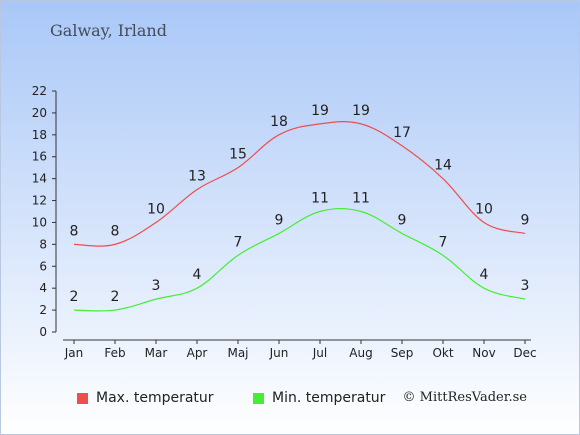  What do you see at coordinates (39, 157) in the screenshot?
I see `y-tick-label: 16` at bounding box center [39, 157].